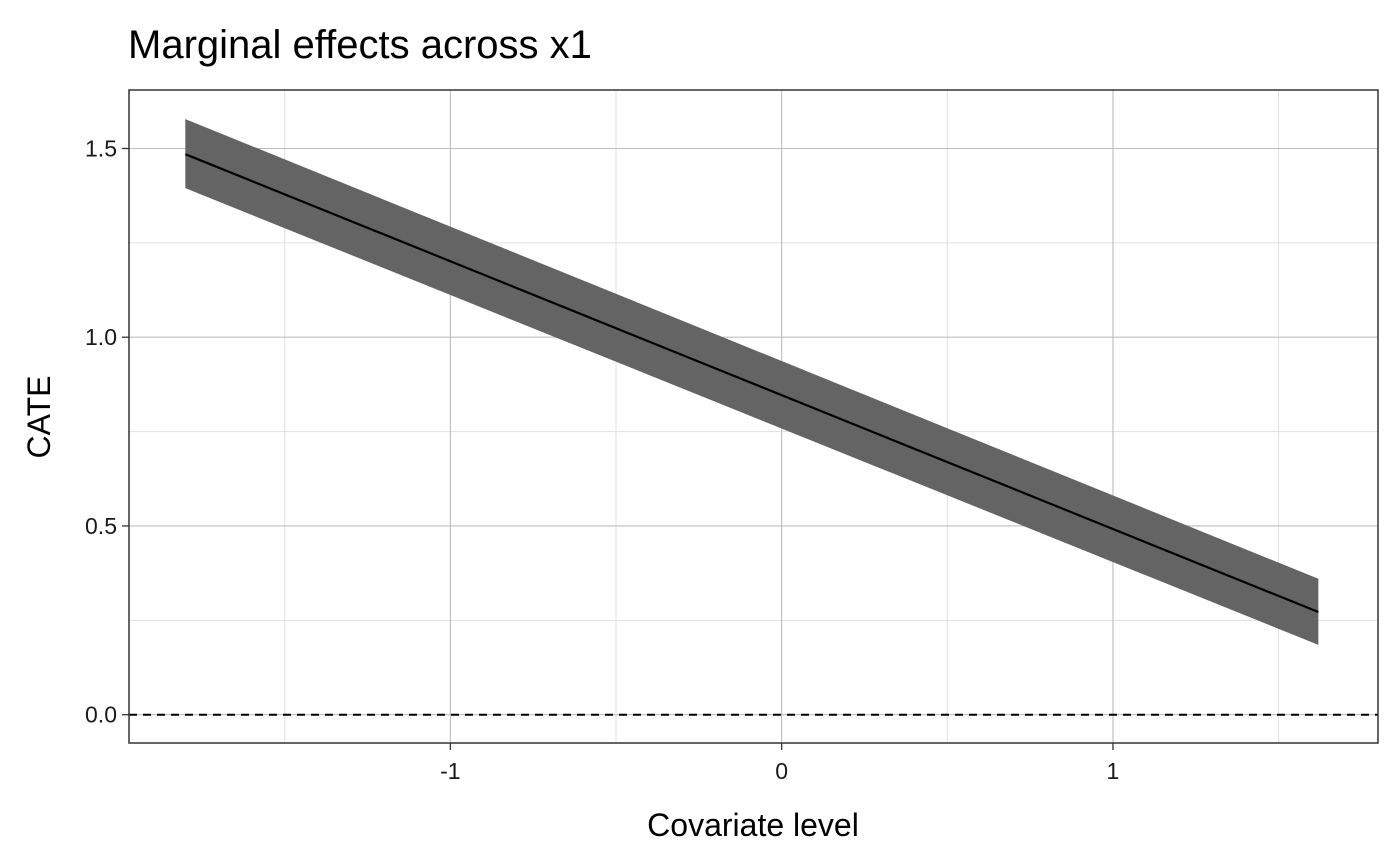  I want to click on x-tick-label: -1, so click(450, 771).